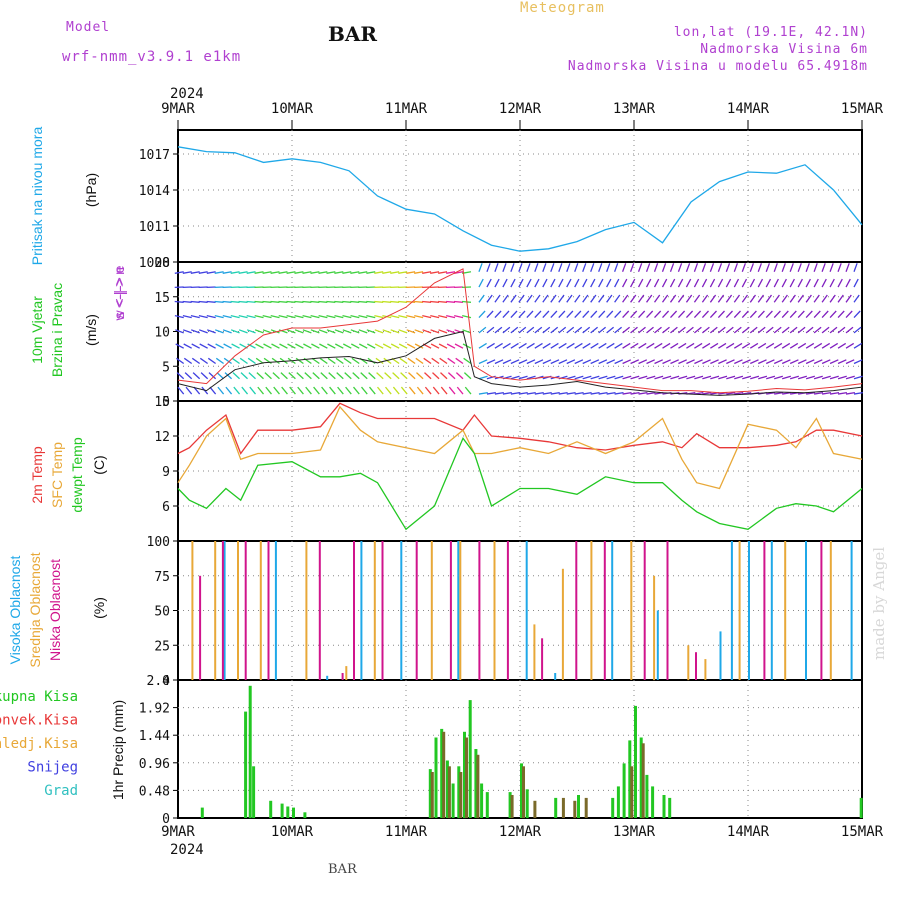 The width and height of the screenshot is (900, 900). I want to click on precip-legend-item: Konvek.Kisa, so click(39, 721).